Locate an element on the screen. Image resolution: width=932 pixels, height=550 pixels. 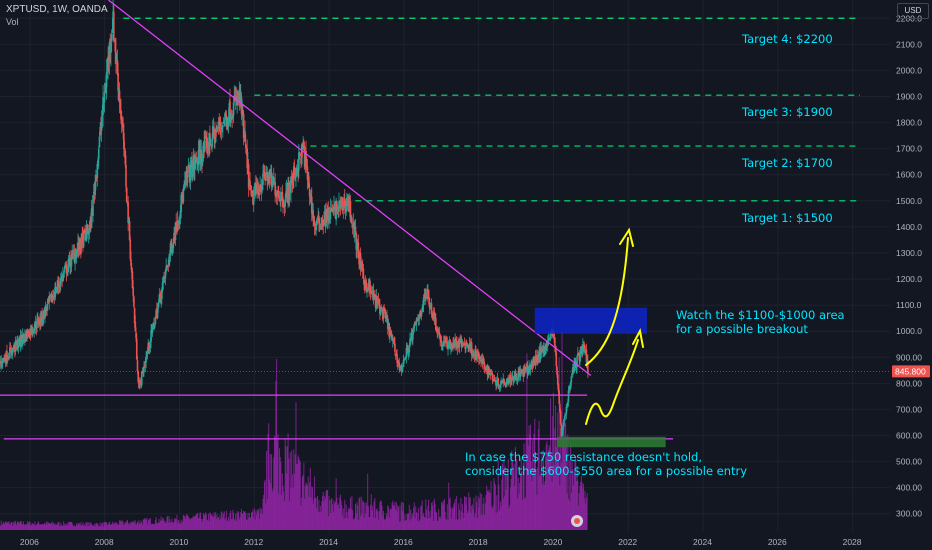
x-tick-label: 2006 is located at coordinates (29, 542).